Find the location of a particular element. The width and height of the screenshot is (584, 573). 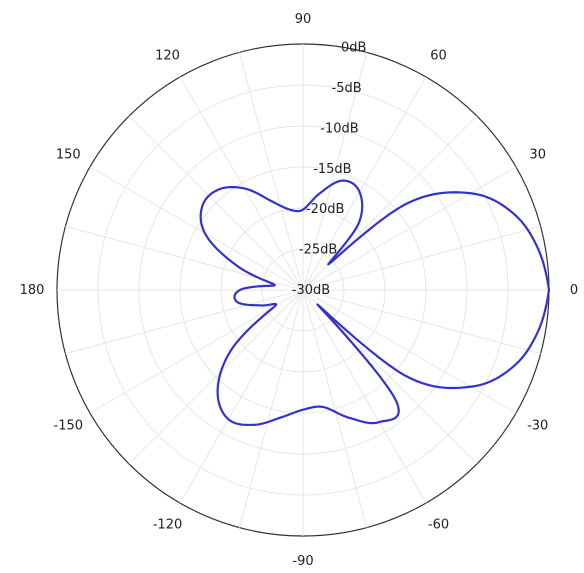

radial-tick-label: -30dB is located at coordinates (311, 290).